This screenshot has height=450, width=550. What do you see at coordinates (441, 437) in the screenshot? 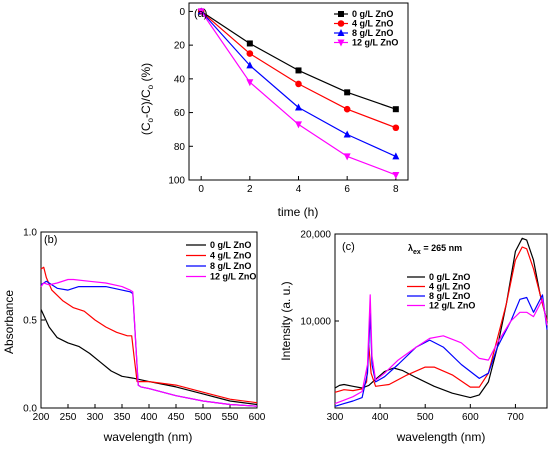
I see `panel-c-xlabel: wavelength (nm)` at bounding box center [441, 437].